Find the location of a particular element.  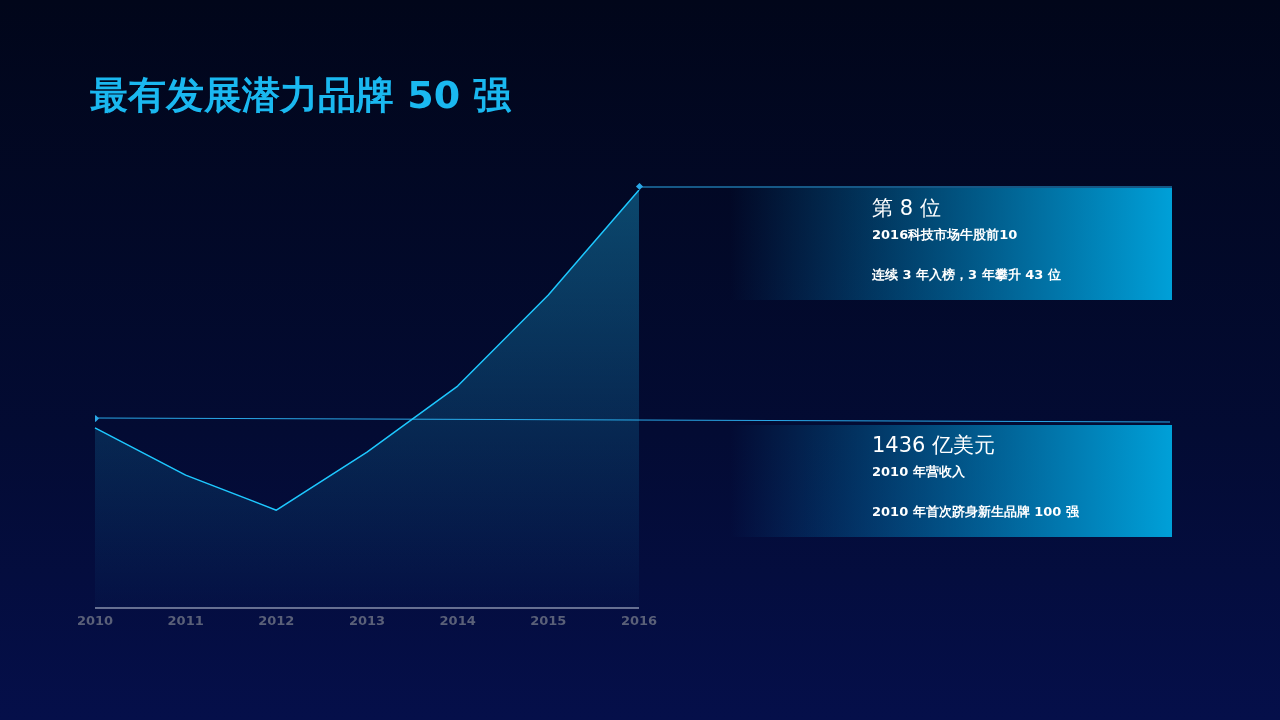

x-tick-label: 2010 is located at coordinates (95, 621).